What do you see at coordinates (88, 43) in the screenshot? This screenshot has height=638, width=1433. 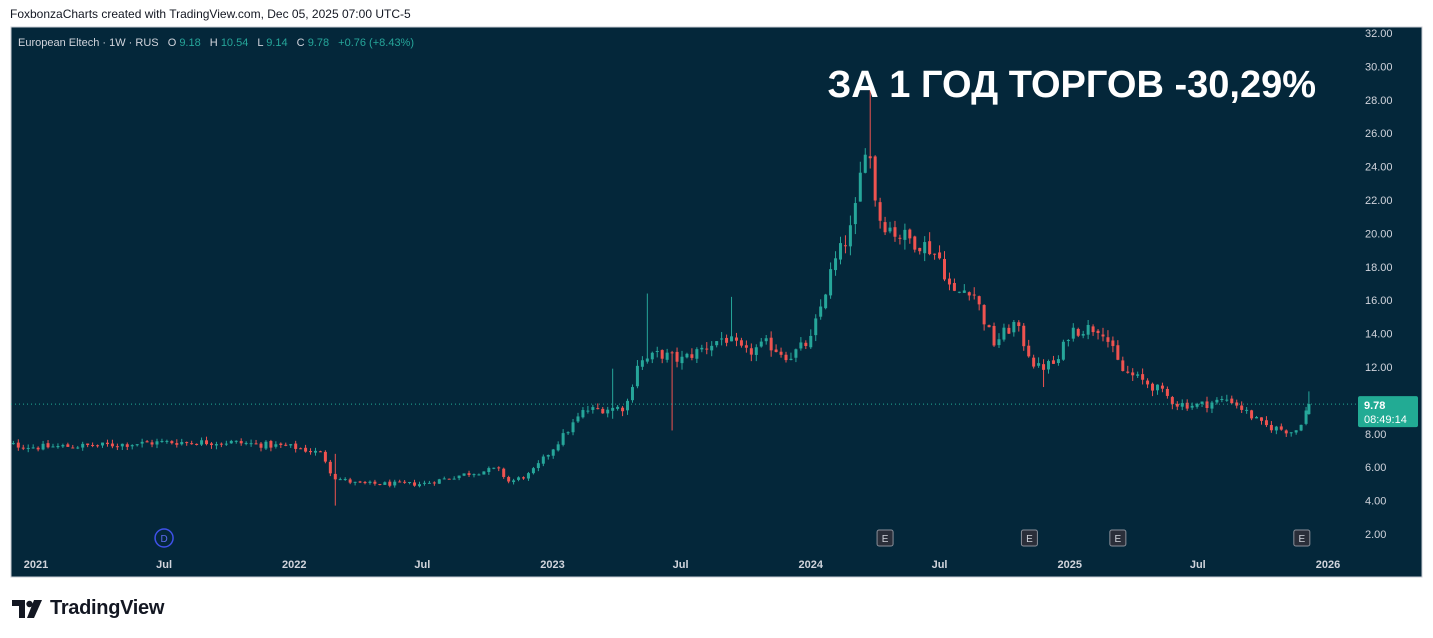 I see `legend-symbol: European Eltech · 1W · RUS` at bounding box center [88, 43].